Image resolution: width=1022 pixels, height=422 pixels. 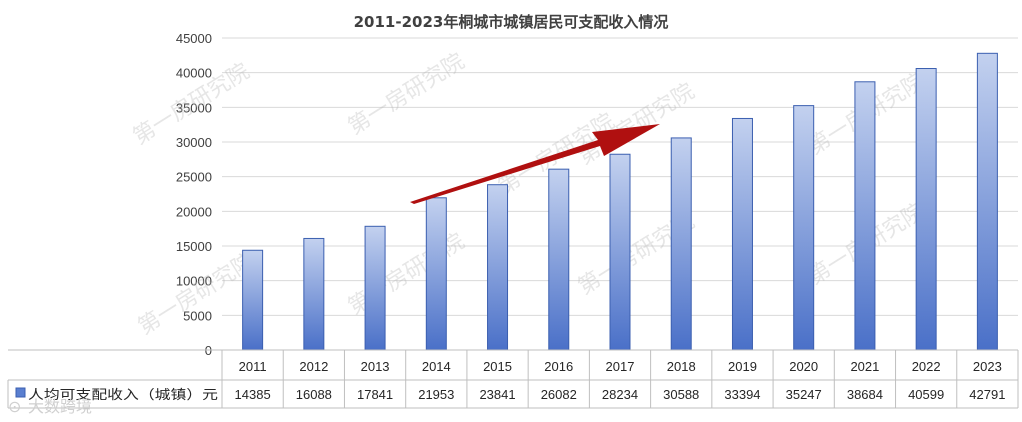 I want to click on y-tick-label: 5000, so click(x=197, y=315).